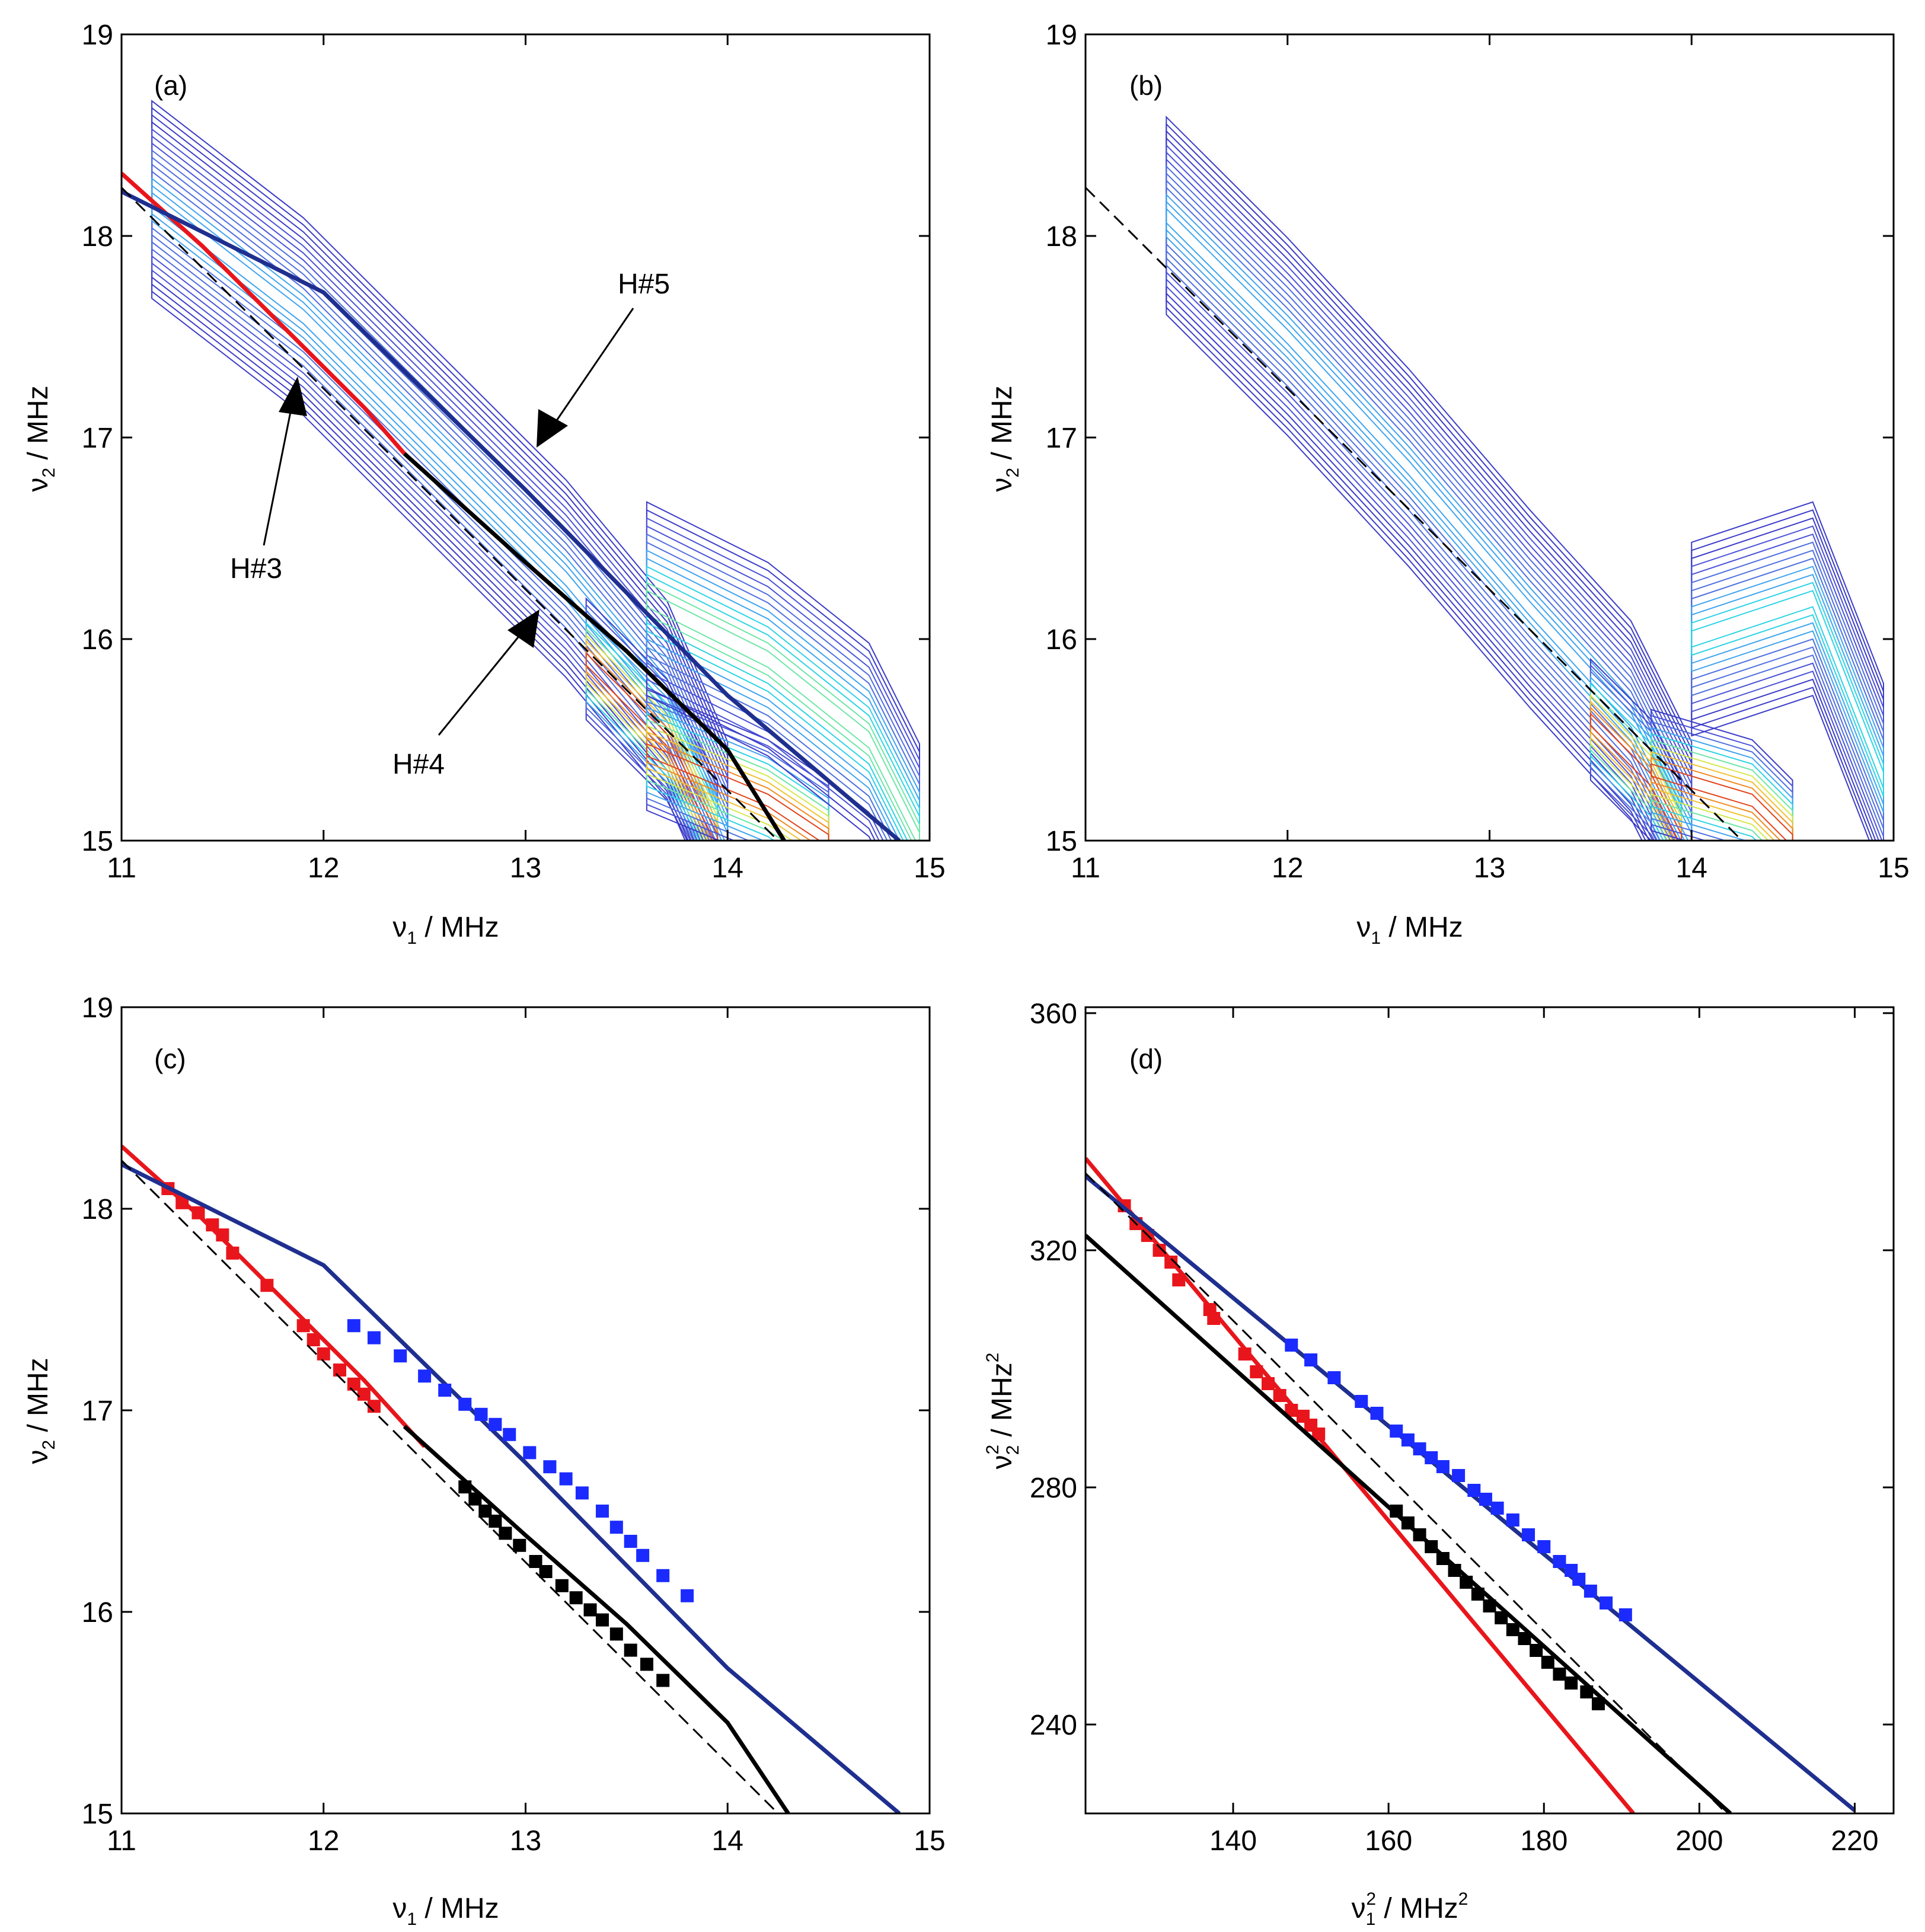 This screenshot has width=1925, height=1932. I want to click on panel-b-ylabel: ν2 / MHz, so click(1005, 438).